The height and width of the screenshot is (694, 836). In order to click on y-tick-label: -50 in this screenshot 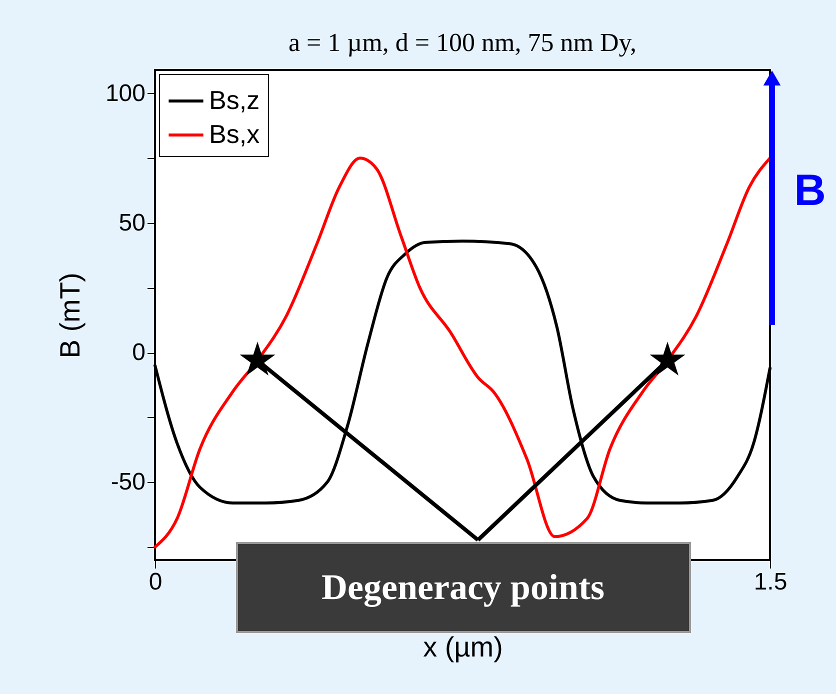, I will do `click(128, 482)`.